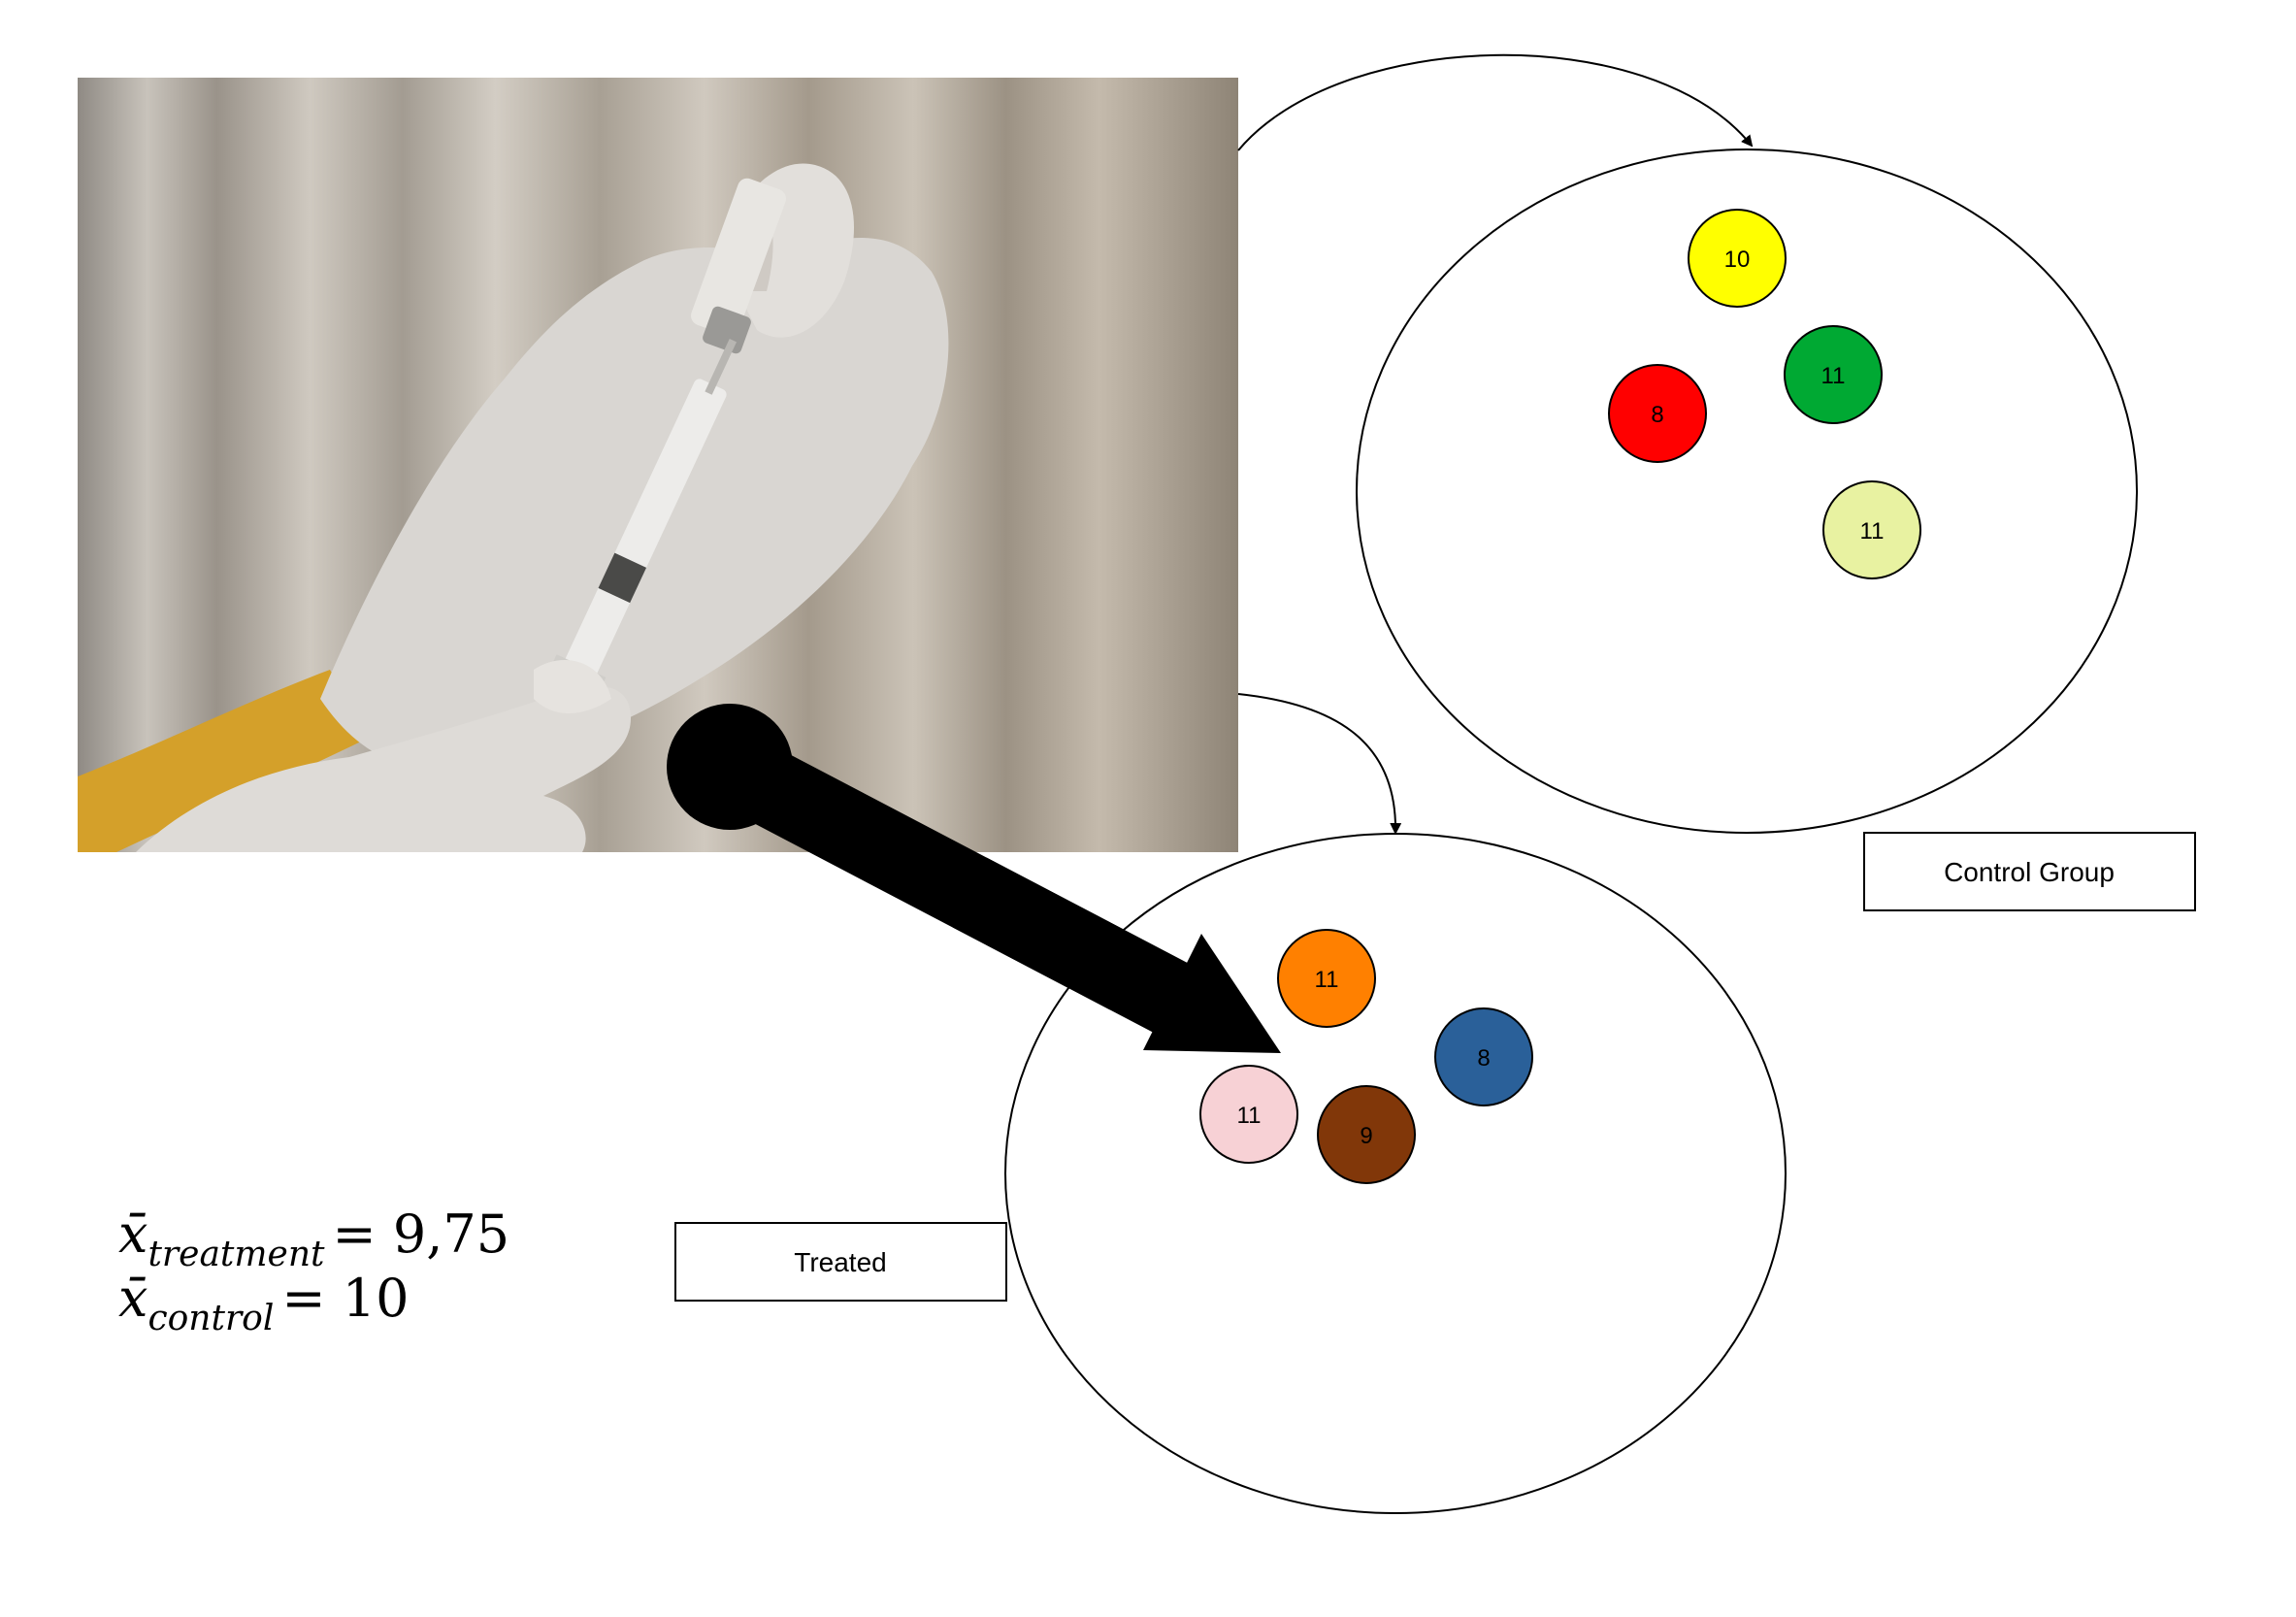  Describe the element at coordinates (1366, 1056) in the screenshot. I see `treated-circles: 11 8 11 9` at that location.